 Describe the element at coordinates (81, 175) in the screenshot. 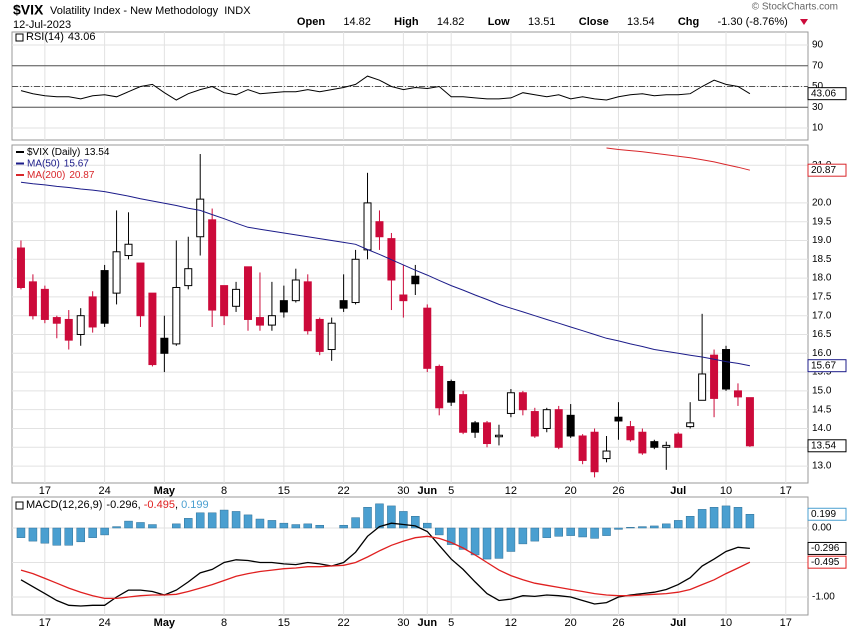

I see `legend-value: 20.87` at that location.